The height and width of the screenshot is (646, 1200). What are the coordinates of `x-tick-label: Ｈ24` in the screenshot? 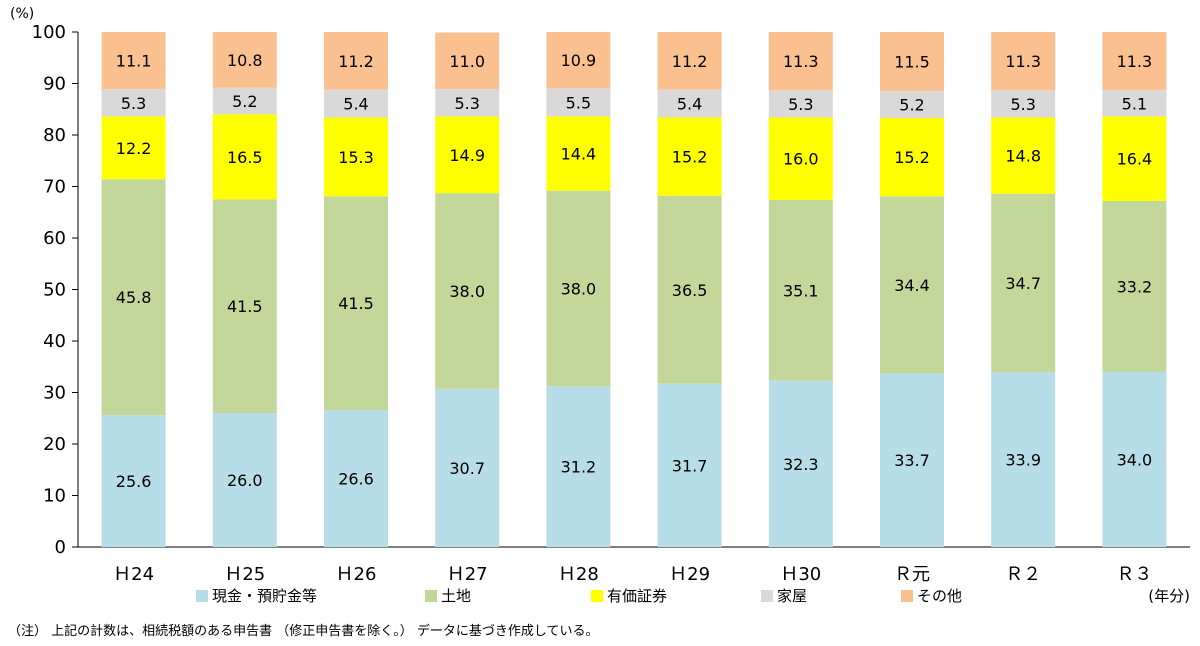 It's located at (133, 574).